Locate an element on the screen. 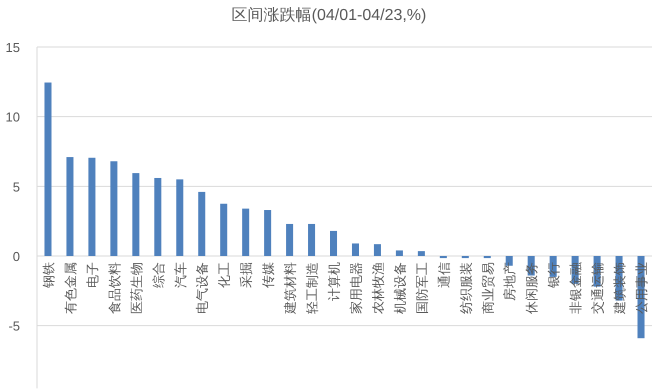 The width and height of the screenshot is (658, 392). x-tick-label: 纺织服装 is located at coordinates (466, 288).